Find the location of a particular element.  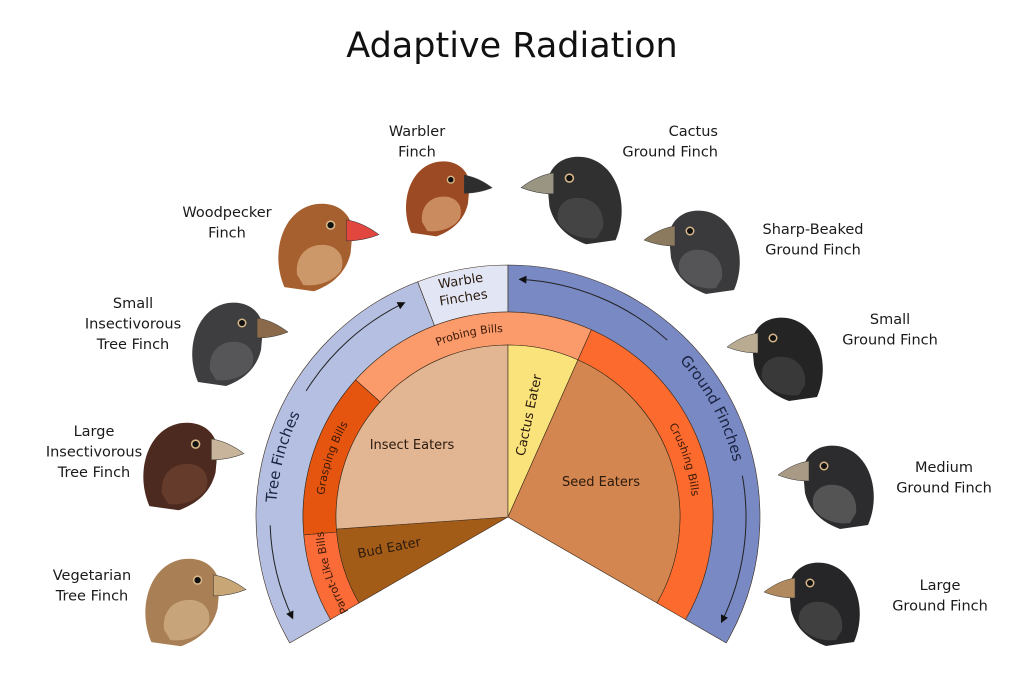

finch-name-label: Medium is located at coordinates (944, 468).